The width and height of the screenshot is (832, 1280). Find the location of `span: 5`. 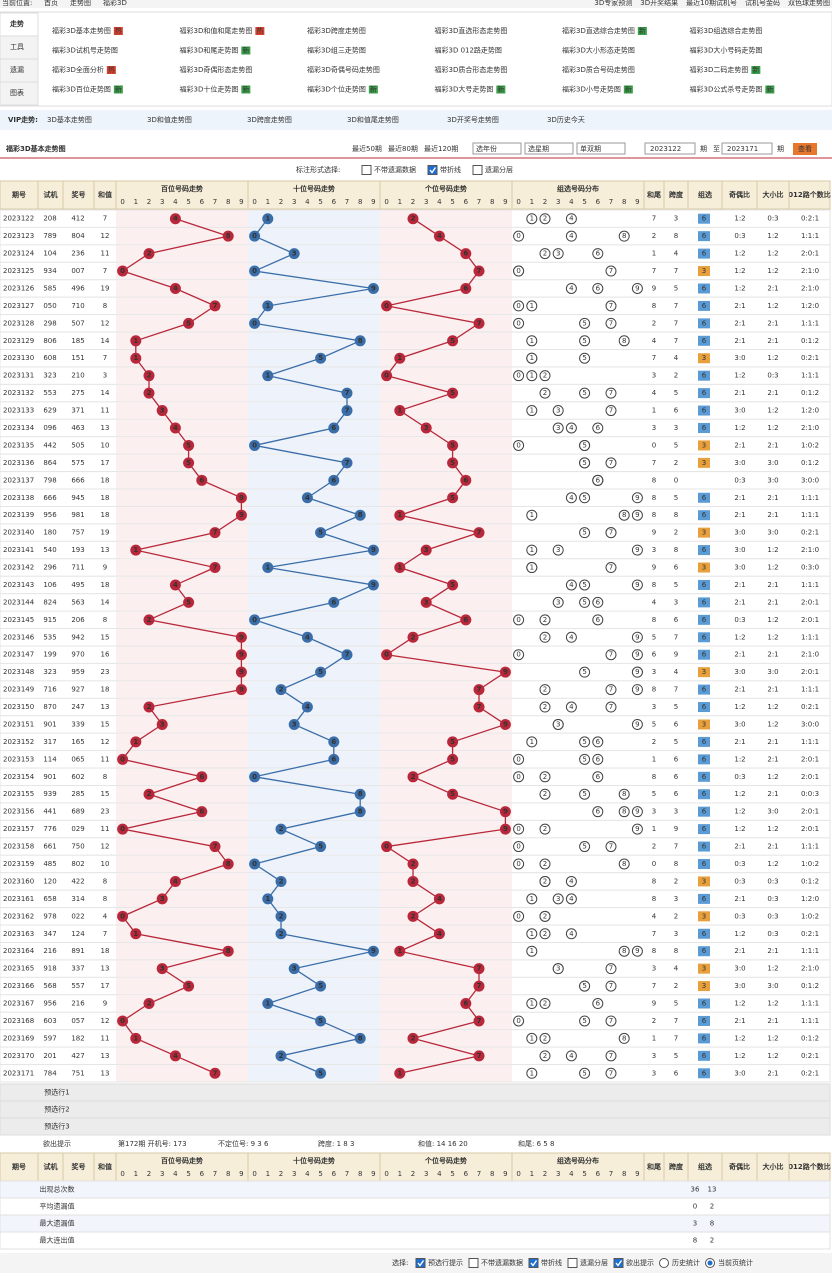

span: 5 is located at coordinates (676, 1056).